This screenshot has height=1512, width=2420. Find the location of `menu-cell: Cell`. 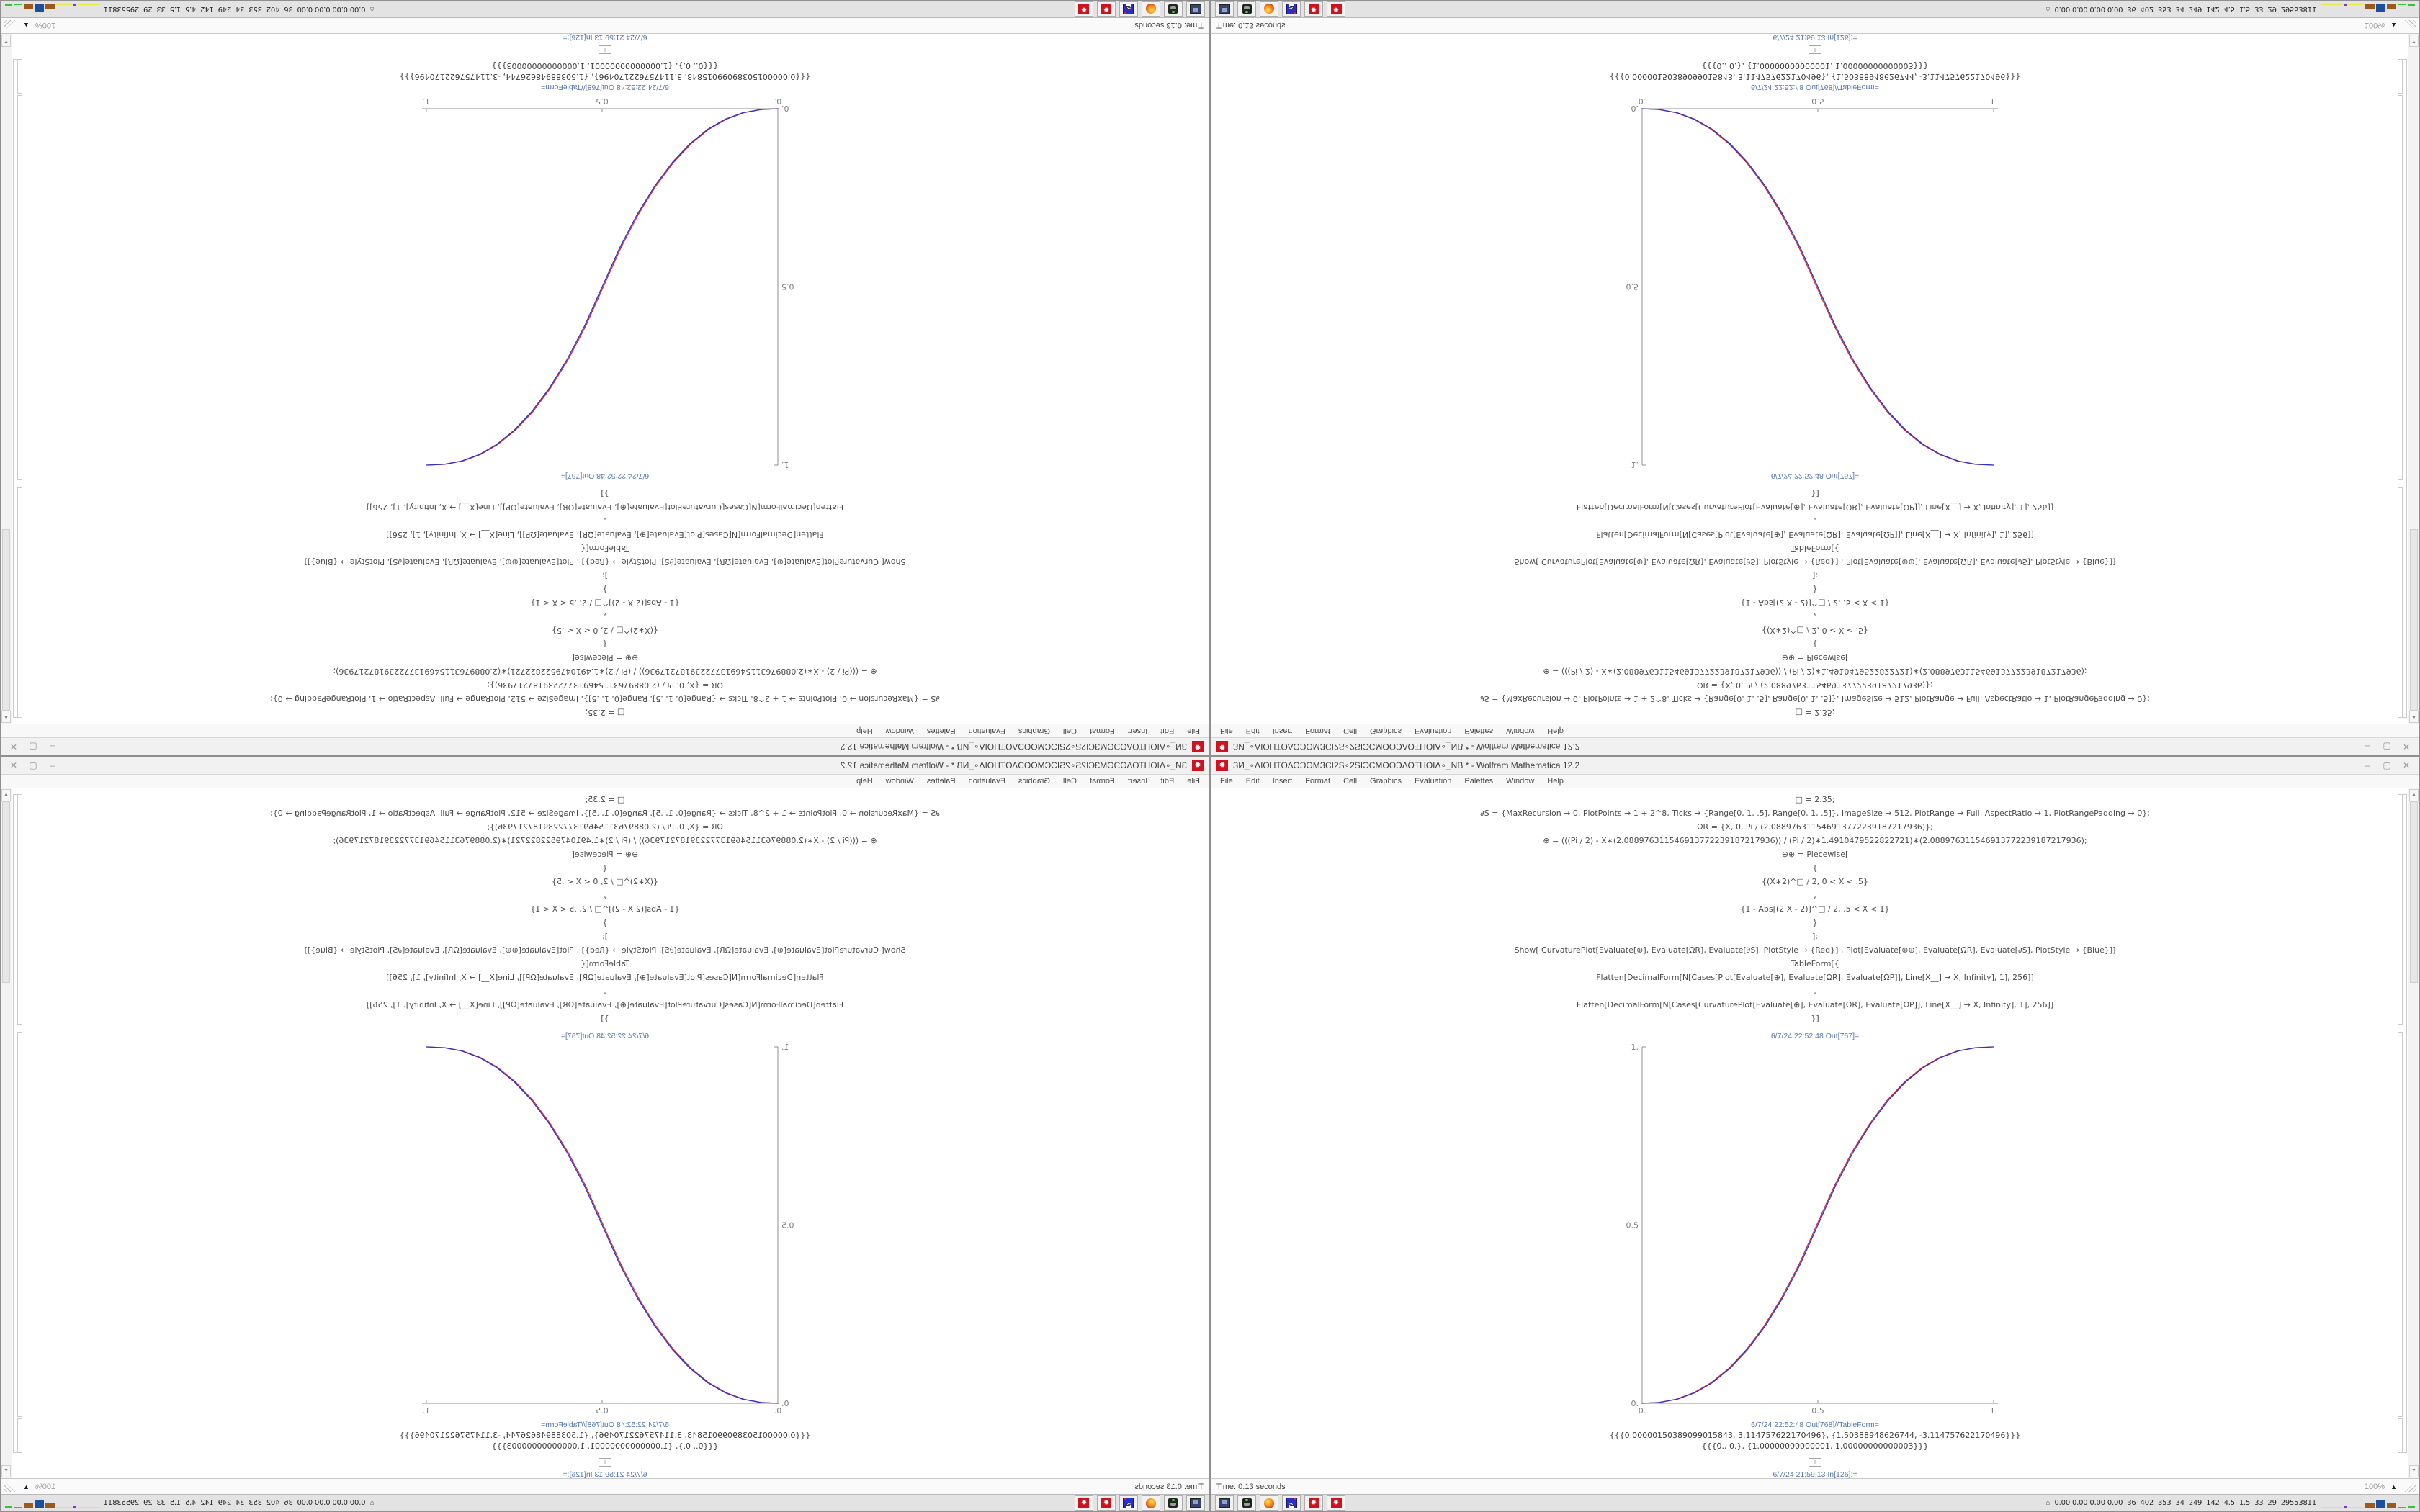

menu-cell: Cell is located at coordinates (1350, 781).